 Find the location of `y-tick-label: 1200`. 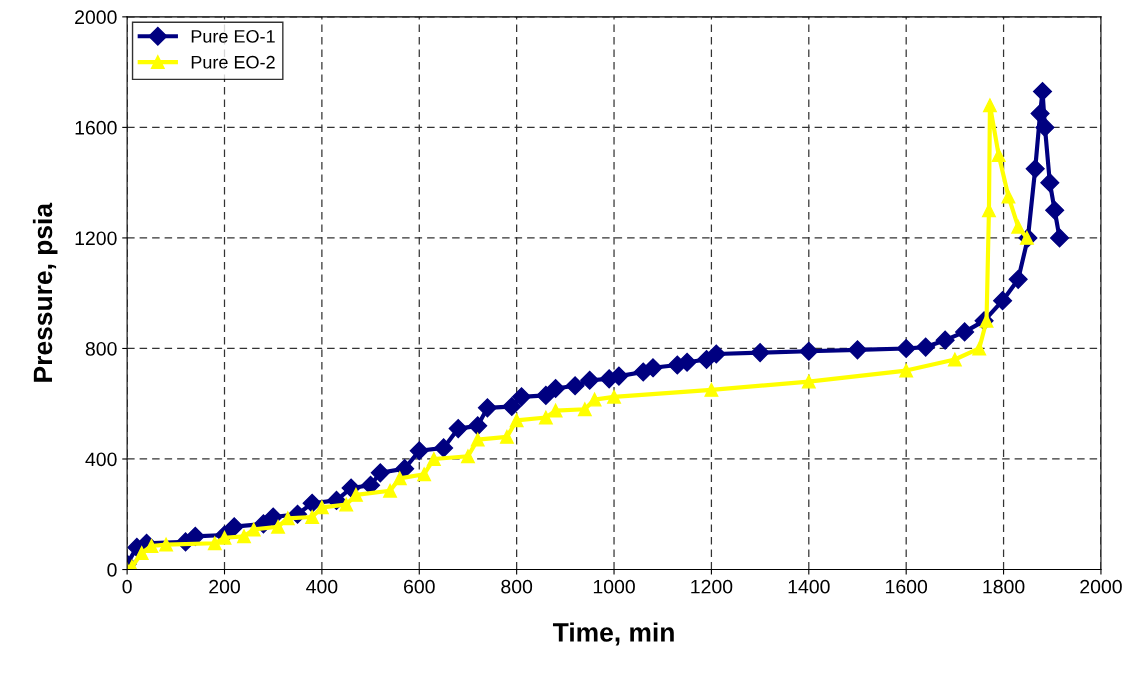

y-tick-label: 1200 is located at coordinates (96, 238).